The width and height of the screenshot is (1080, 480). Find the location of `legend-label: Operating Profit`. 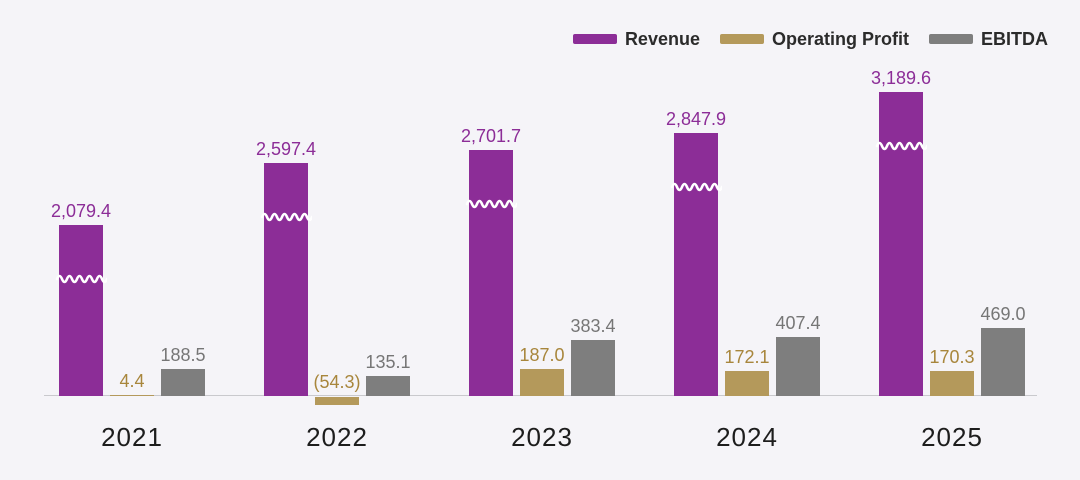

legend-label: Operating Profit is located at coordinates (840, 39).